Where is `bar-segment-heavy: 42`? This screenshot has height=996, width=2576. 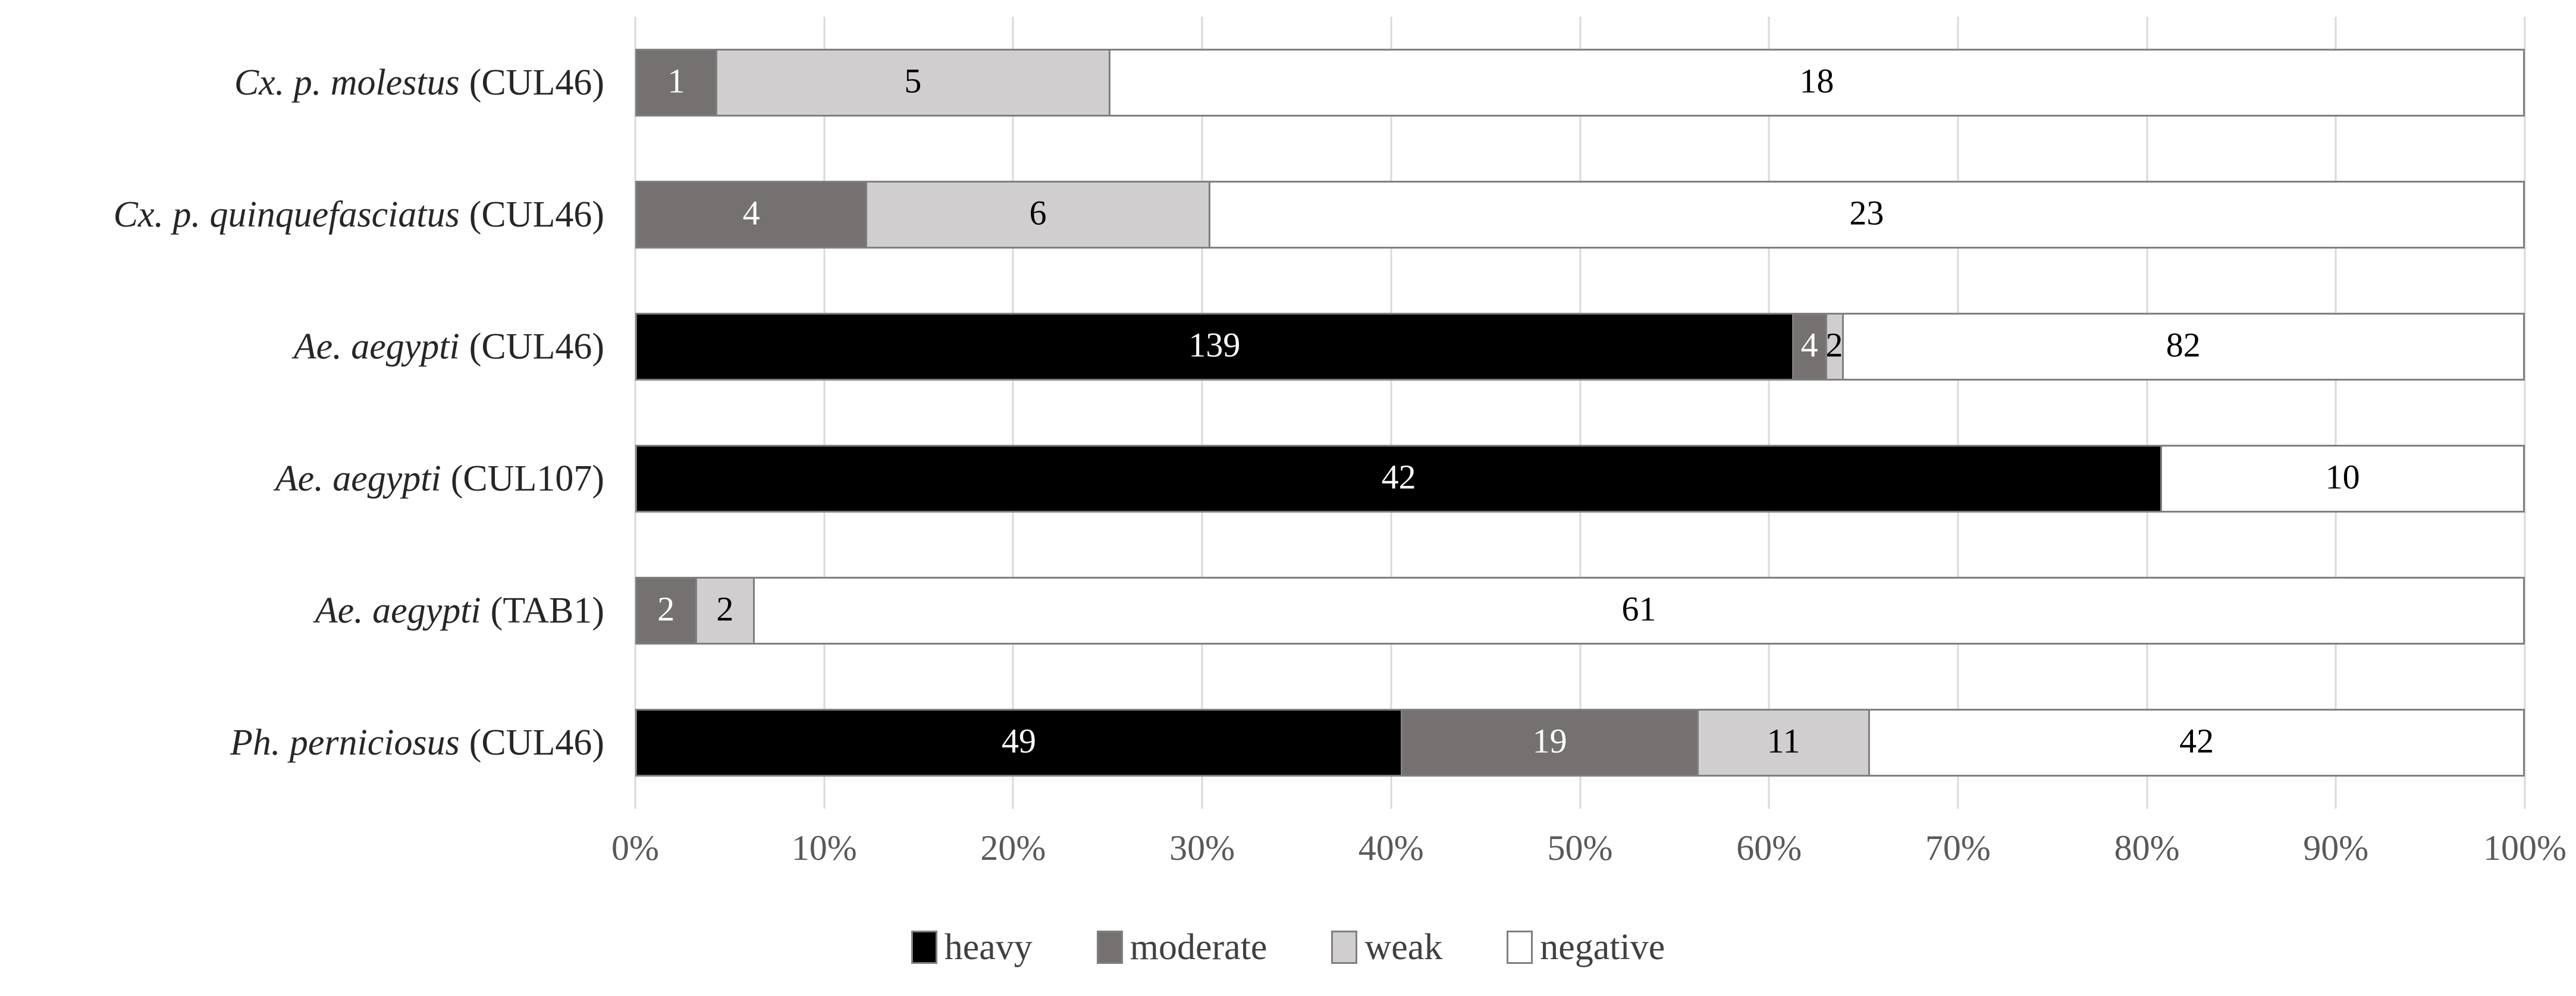 bar-segment-heavy: 42 is located at coordinates (1399, 479).